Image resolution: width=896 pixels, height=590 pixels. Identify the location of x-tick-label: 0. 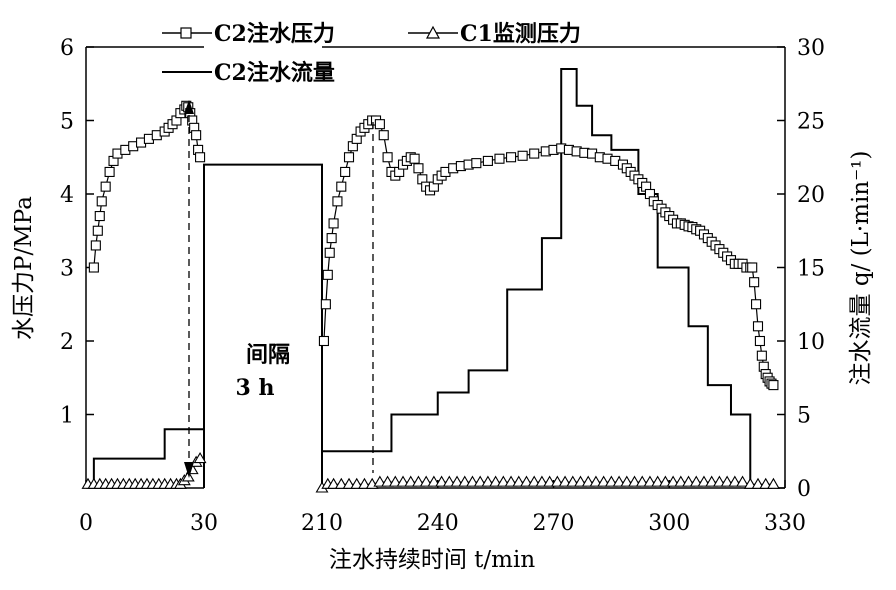
(86, 523).